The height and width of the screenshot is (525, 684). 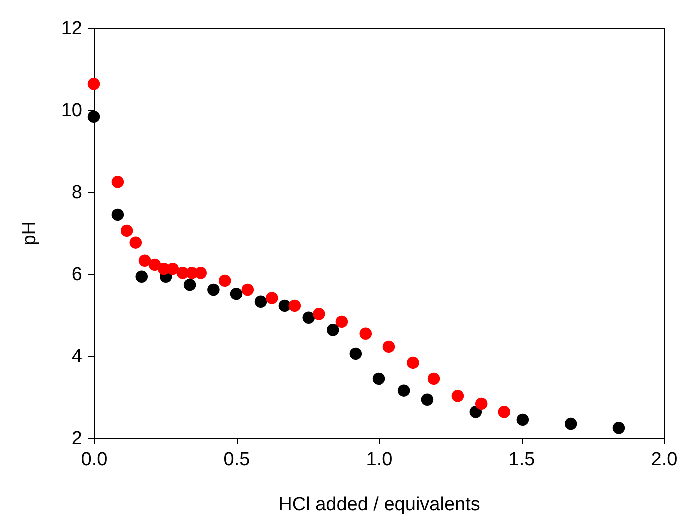 I want to click on y-tick-label: 6, so click(x=77, y=275).